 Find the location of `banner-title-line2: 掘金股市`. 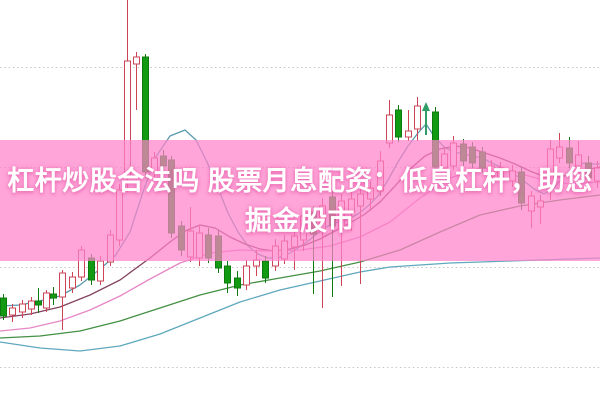

banner-title-line2: 掘金股市 is located at coordinates (300, 220).